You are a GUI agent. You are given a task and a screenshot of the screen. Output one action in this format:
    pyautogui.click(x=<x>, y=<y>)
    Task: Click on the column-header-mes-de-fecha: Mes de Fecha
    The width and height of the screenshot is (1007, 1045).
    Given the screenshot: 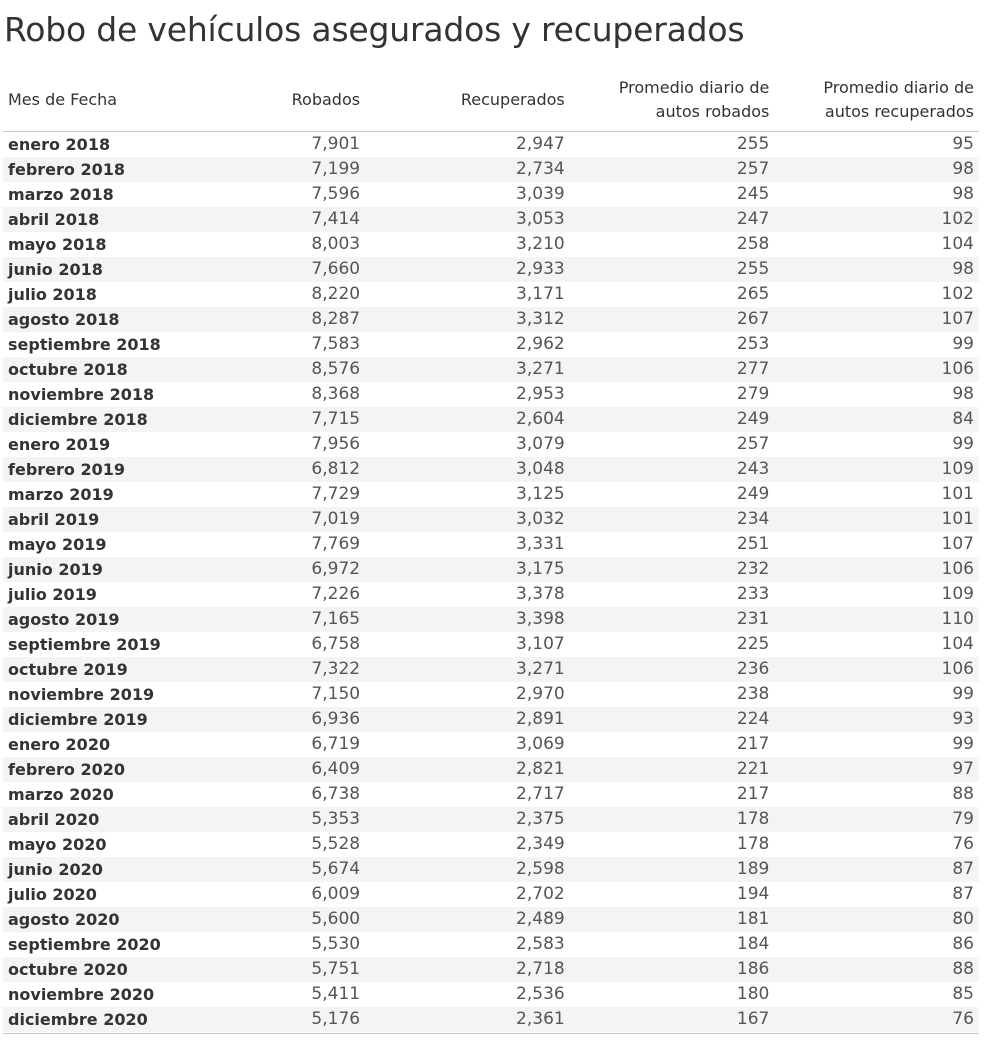 What is the action you would take?
    pyautogui.click(x=91, y=100)
    